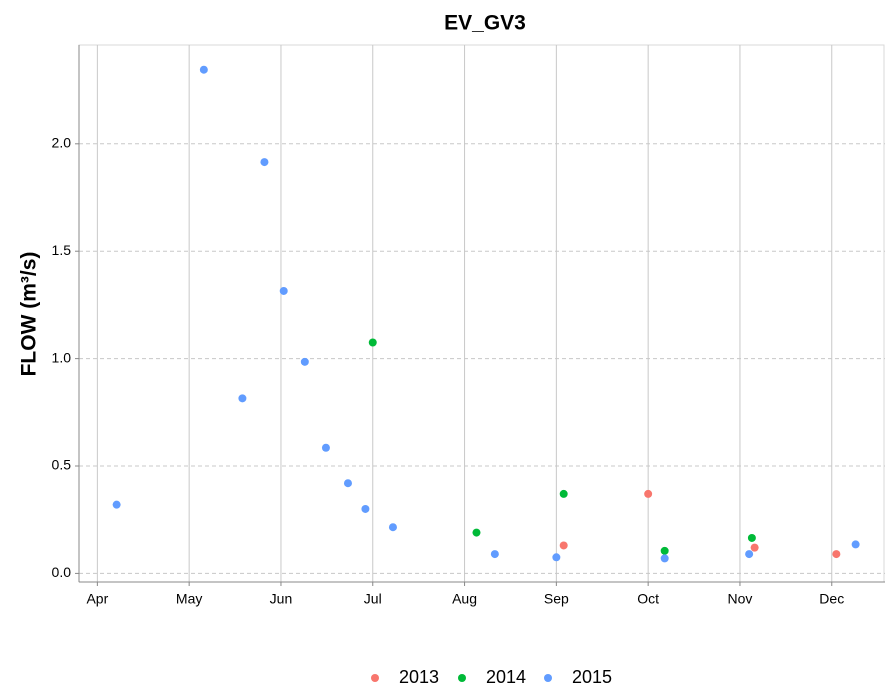 This screenshot has height=689, width=885. Describe the element at coordinates (831, 599) in the screenshot. I see `x-tick-label: Dec` at that location.